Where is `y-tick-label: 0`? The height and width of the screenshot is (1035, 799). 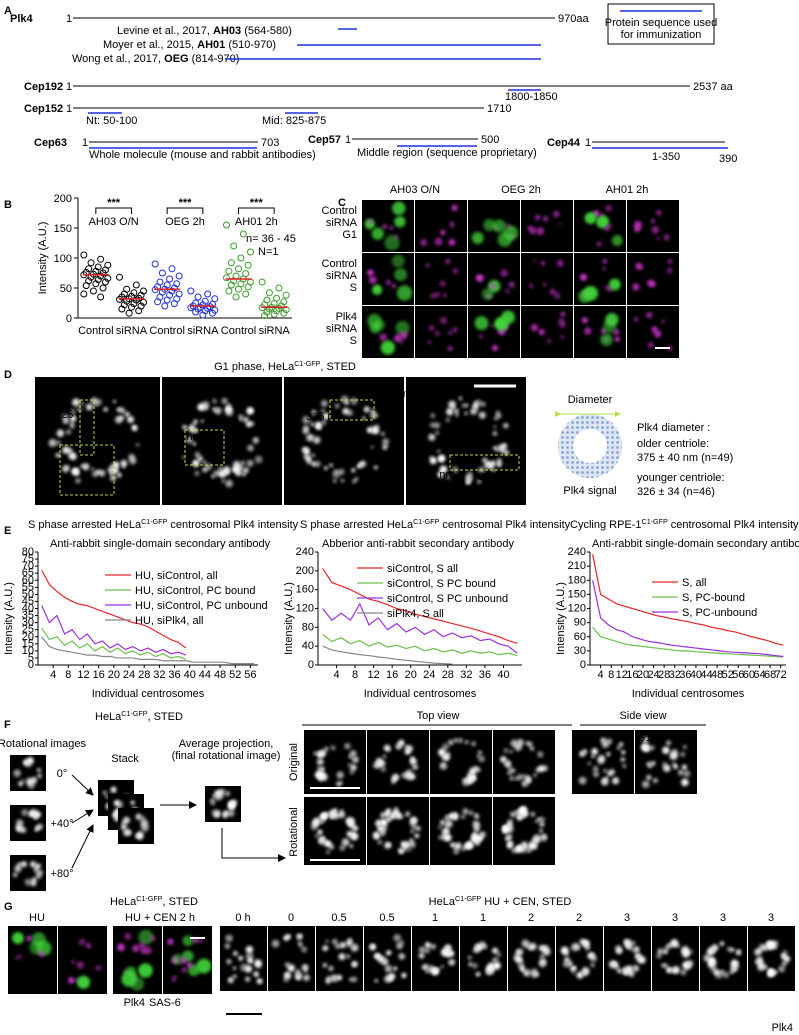
y-tick-label: 0 is located at coordinates (69, 319).